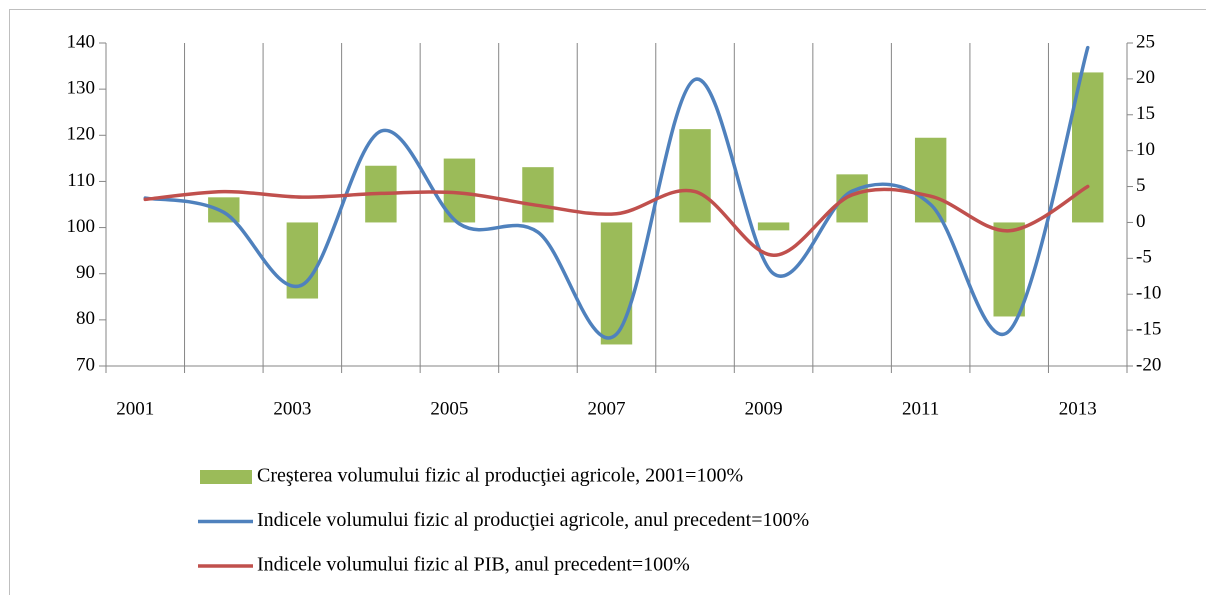  What do you see at coordinates (1145, 77) in the screenshot?
I see `y2-tick-label: 20` at bounding box center [1145, 77].